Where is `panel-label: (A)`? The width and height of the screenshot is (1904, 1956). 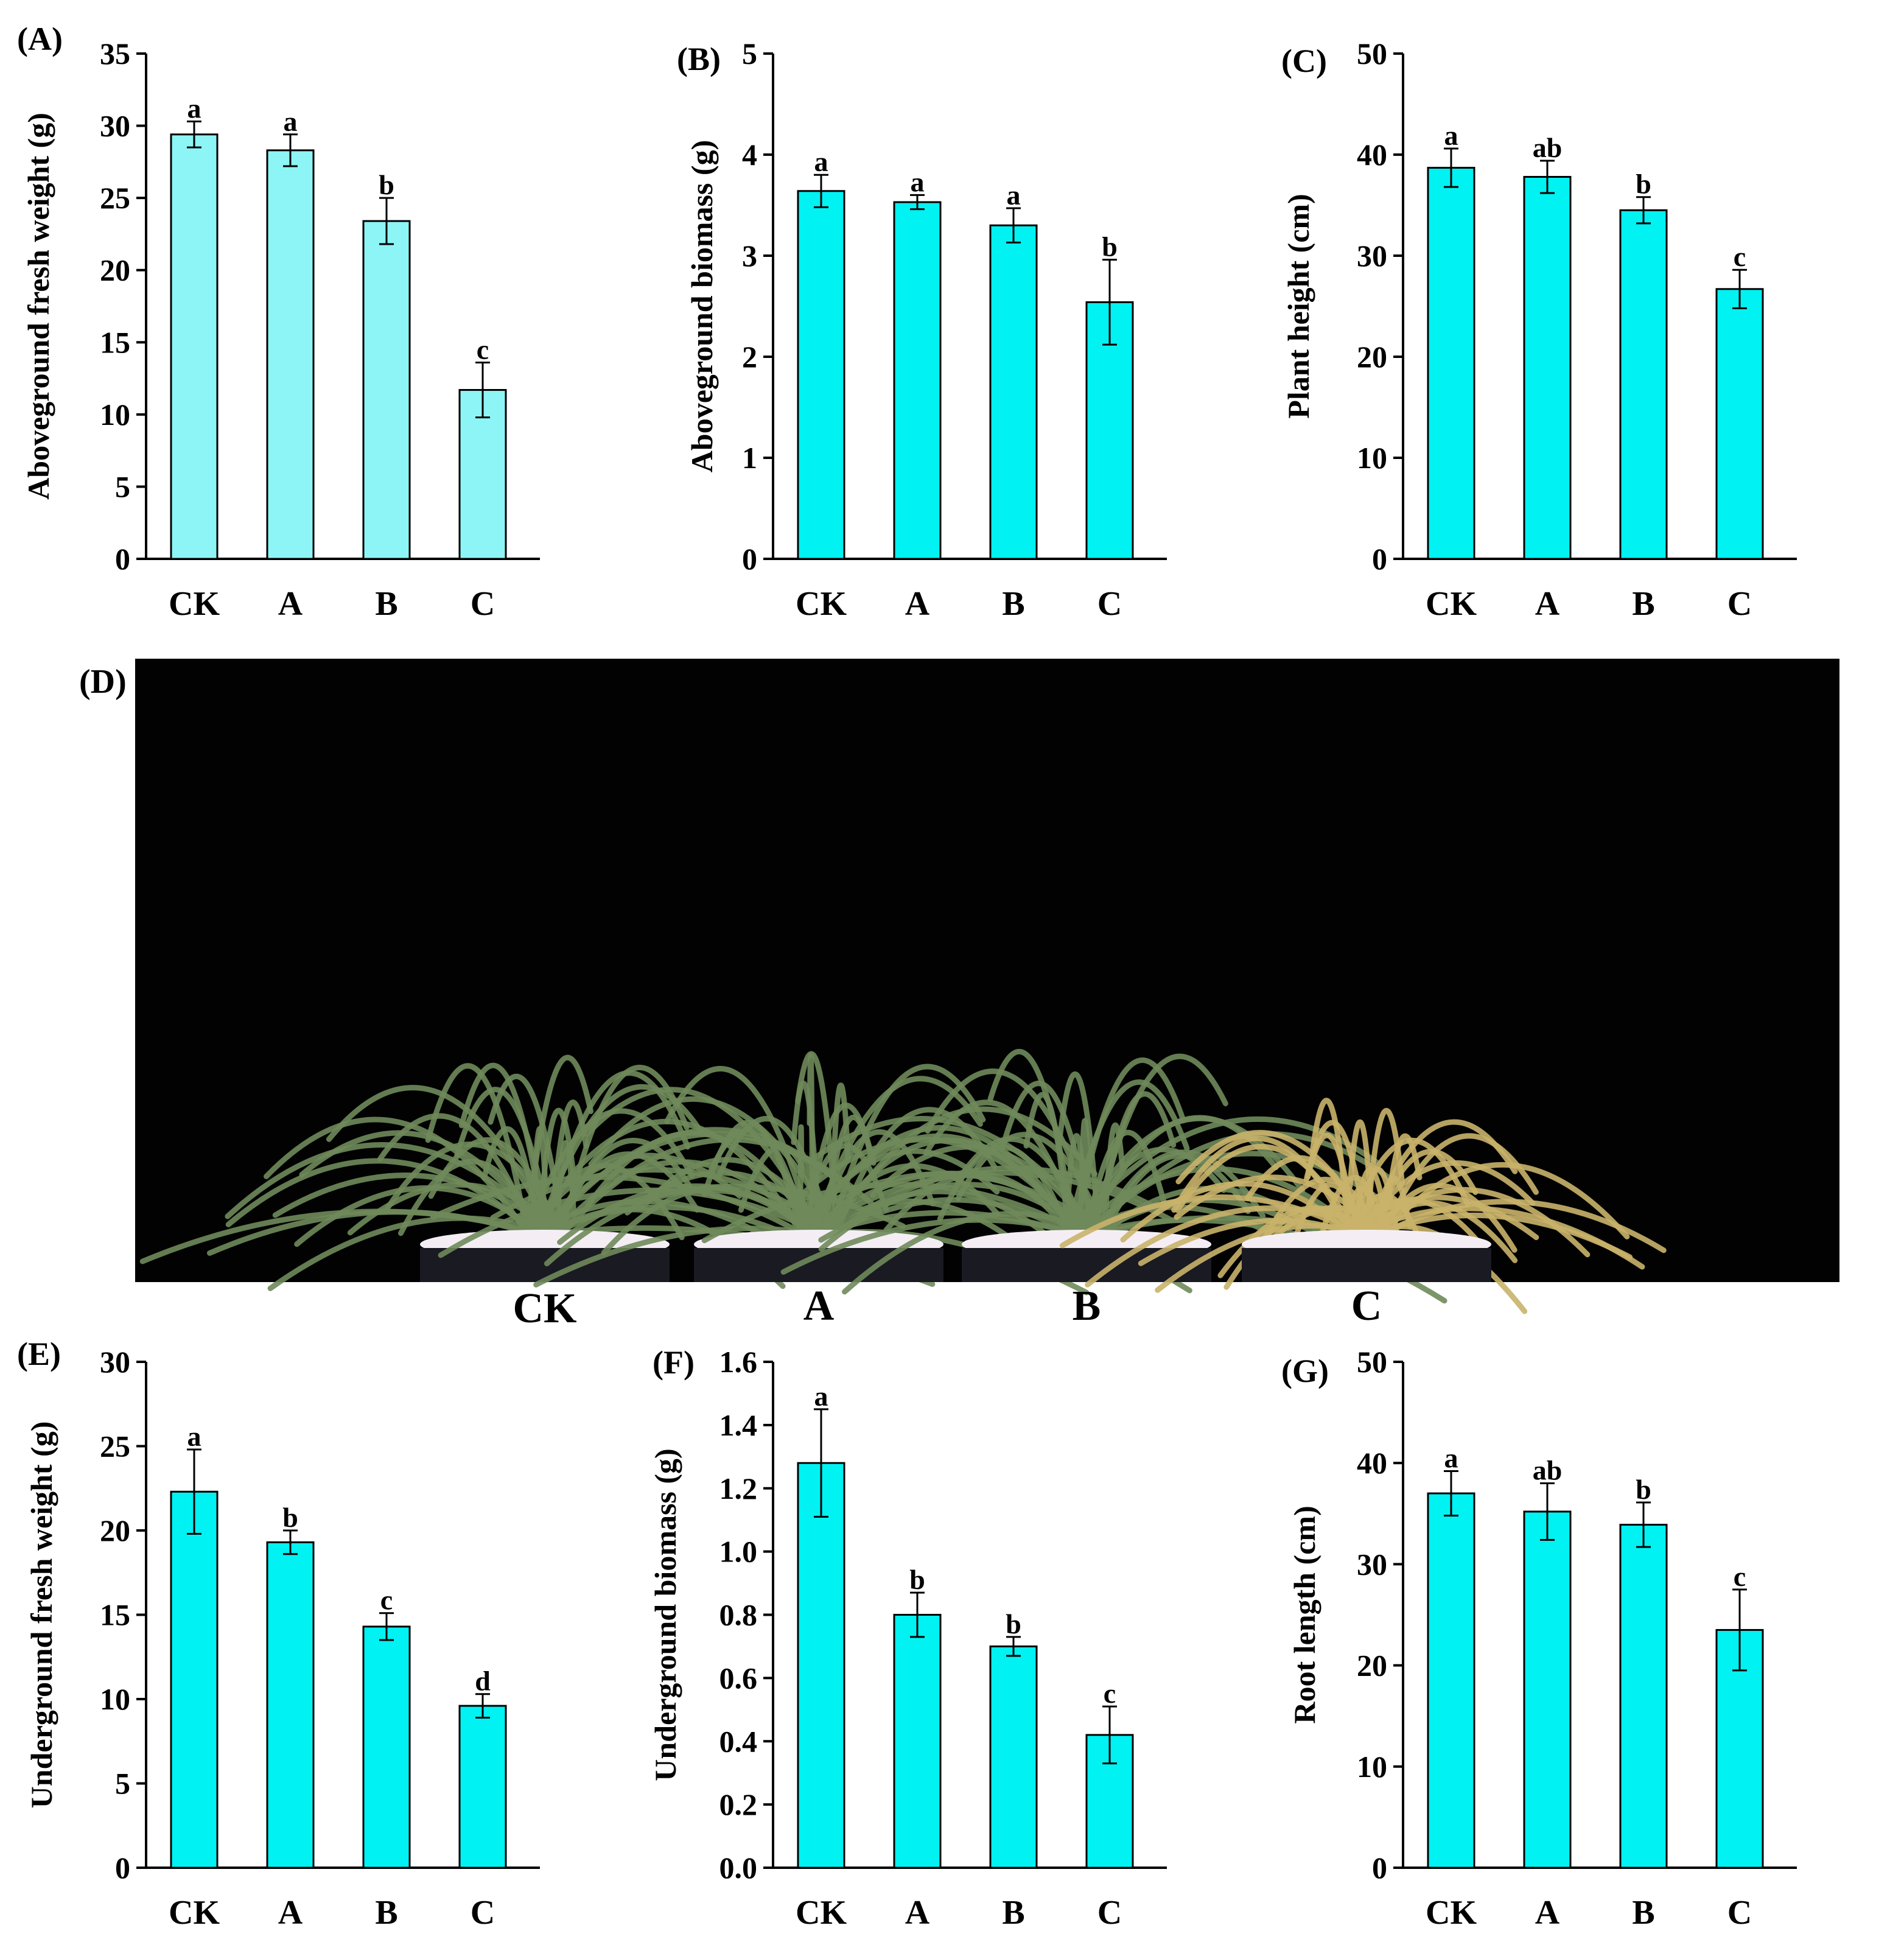 panel-label: (A) is located at coordinates (40, 39).